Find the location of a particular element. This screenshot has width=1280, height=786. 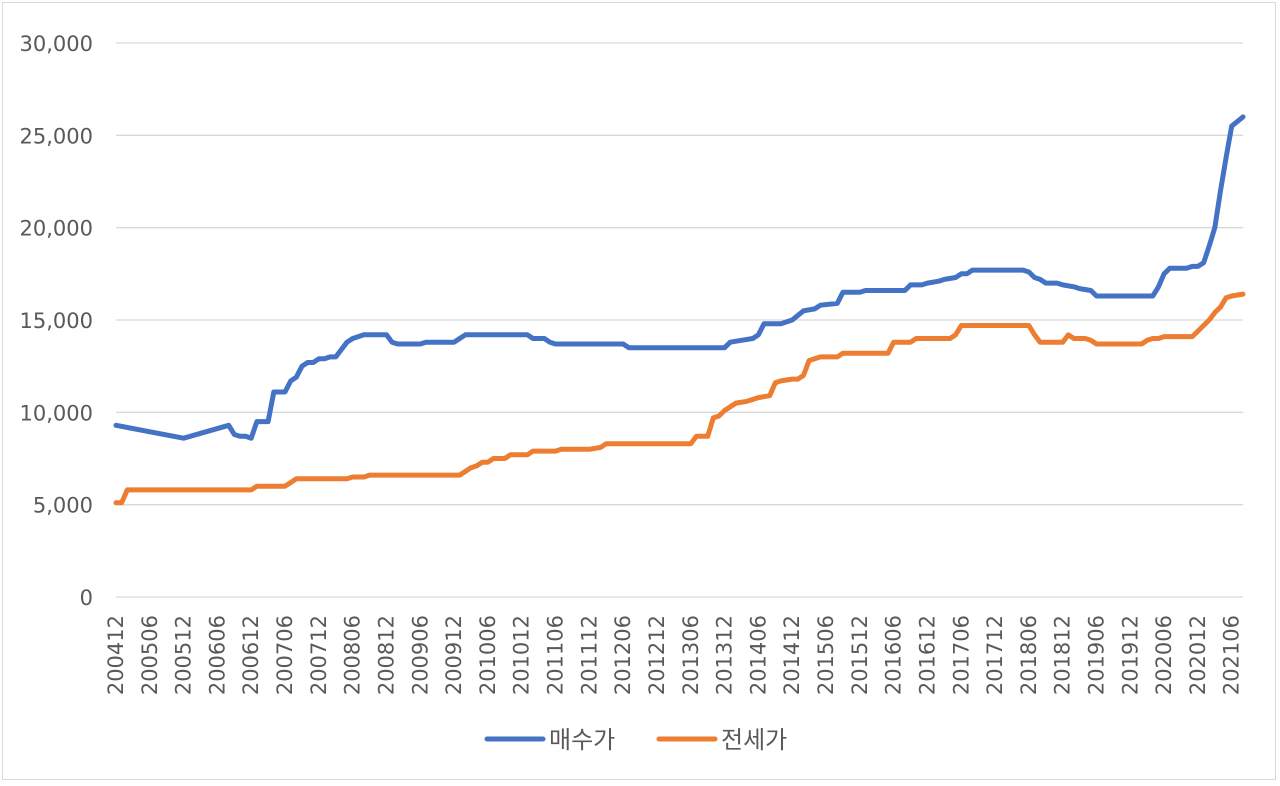

x-tick-label: 202006 is located at coordinates (1164, 655).